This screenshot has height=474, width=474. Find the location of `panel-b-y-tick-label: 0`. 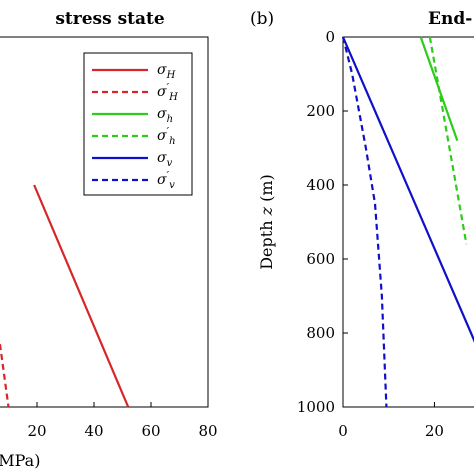

panel-b-y-tick-label: 0 is located at coordinates (330, 37).